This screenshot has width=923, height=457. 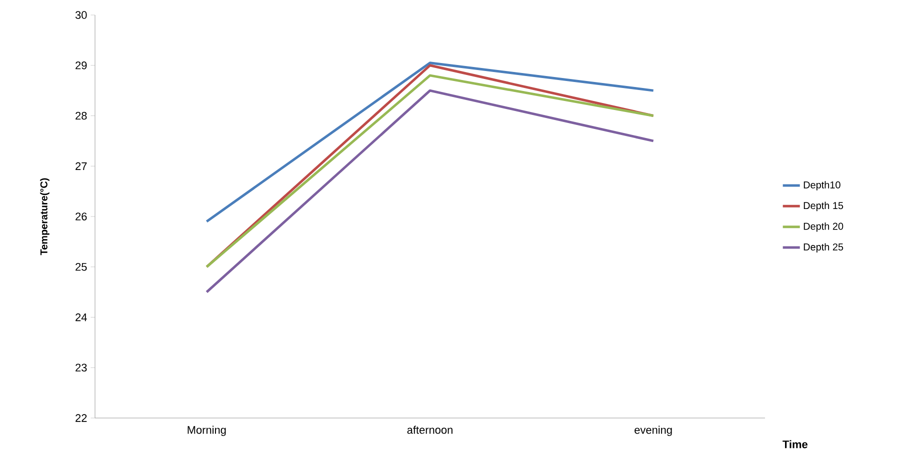 I want to click on x-tick-label: Morning, so click(x=207, y=431).